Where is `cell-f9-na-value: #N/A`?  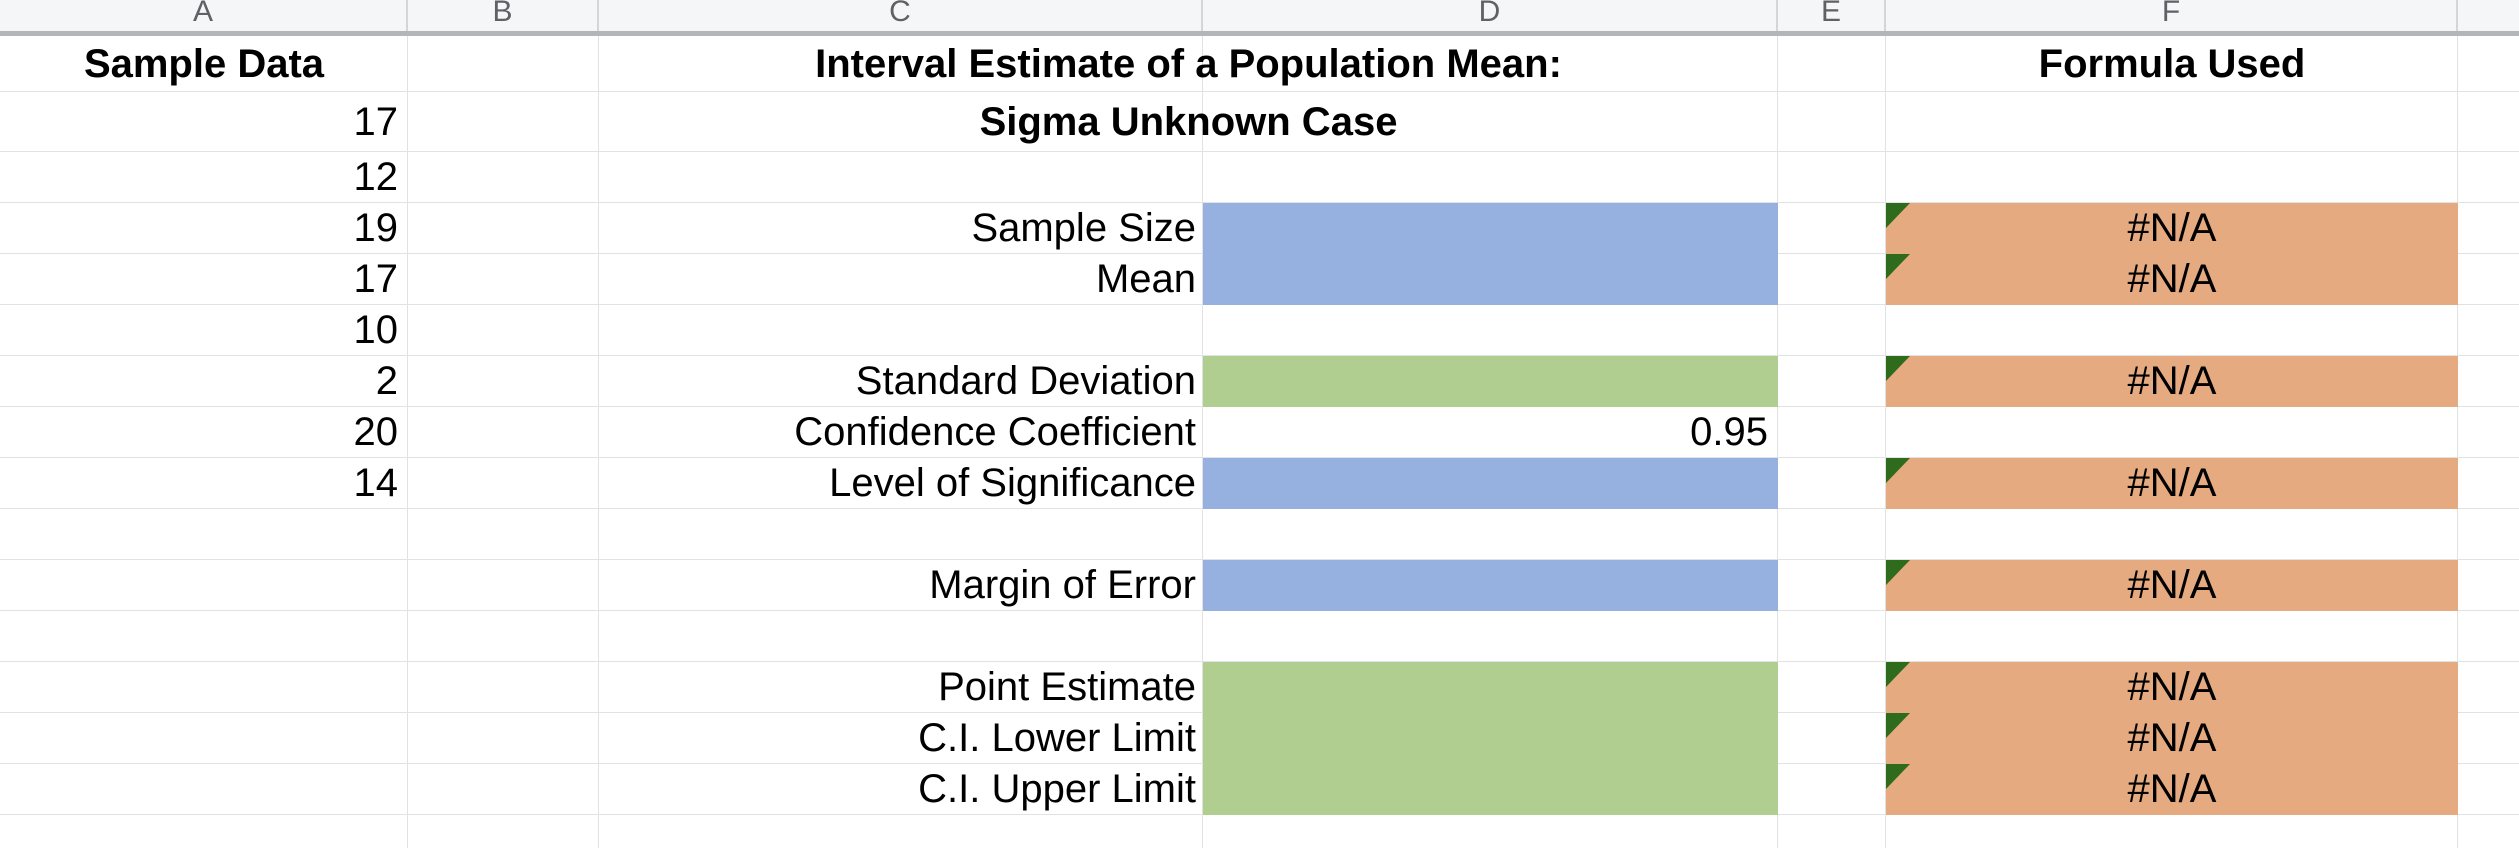 cell-f9-na-value: #N/A is located at coordinates (2172, 483).